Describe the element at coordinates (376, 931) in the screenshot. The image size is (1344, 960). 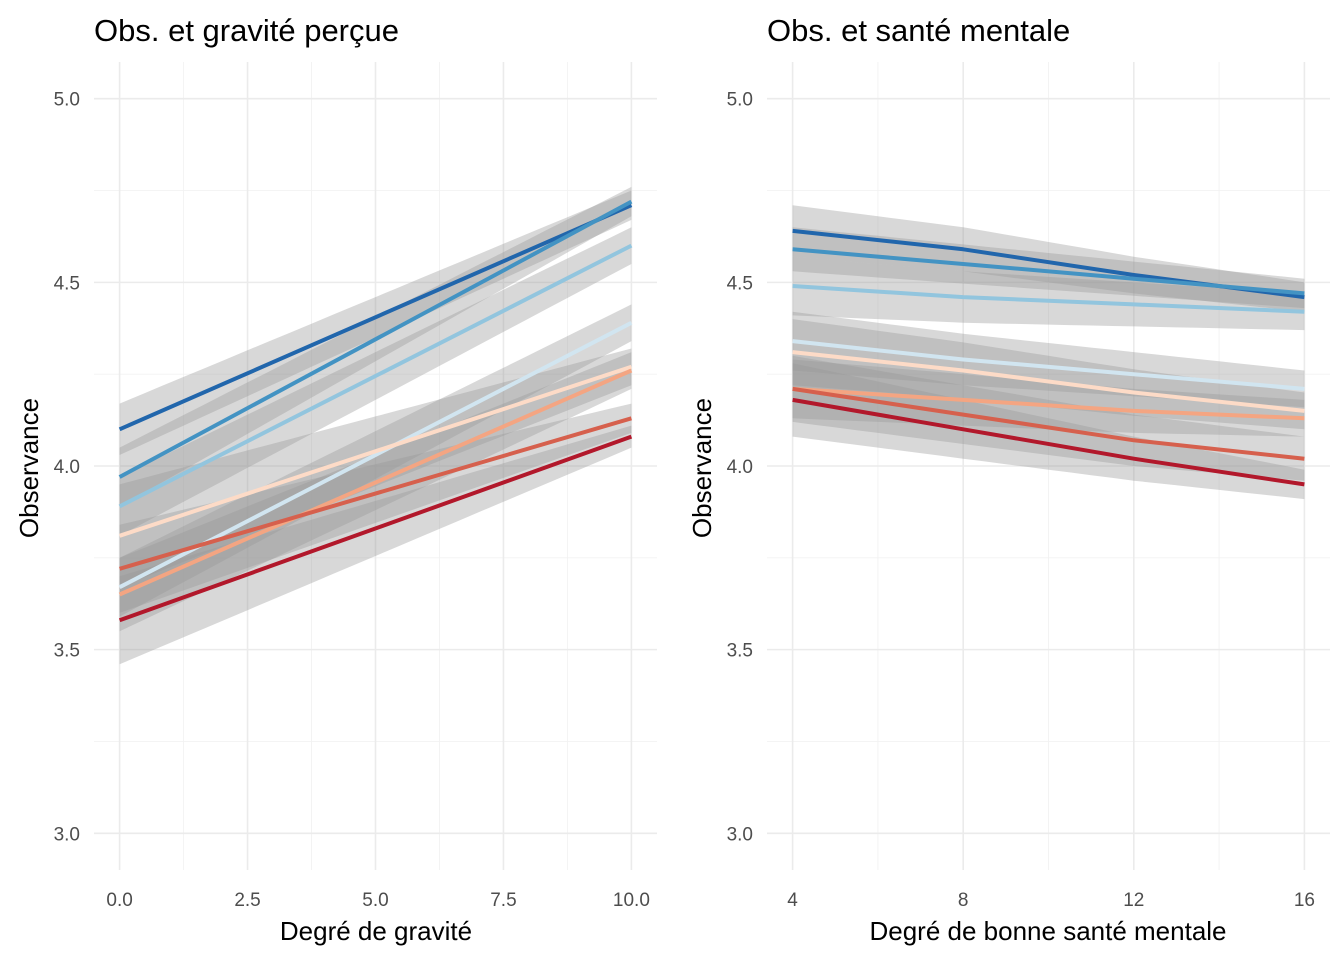
I see `x-axis-title: Degré de gravité` at that location.